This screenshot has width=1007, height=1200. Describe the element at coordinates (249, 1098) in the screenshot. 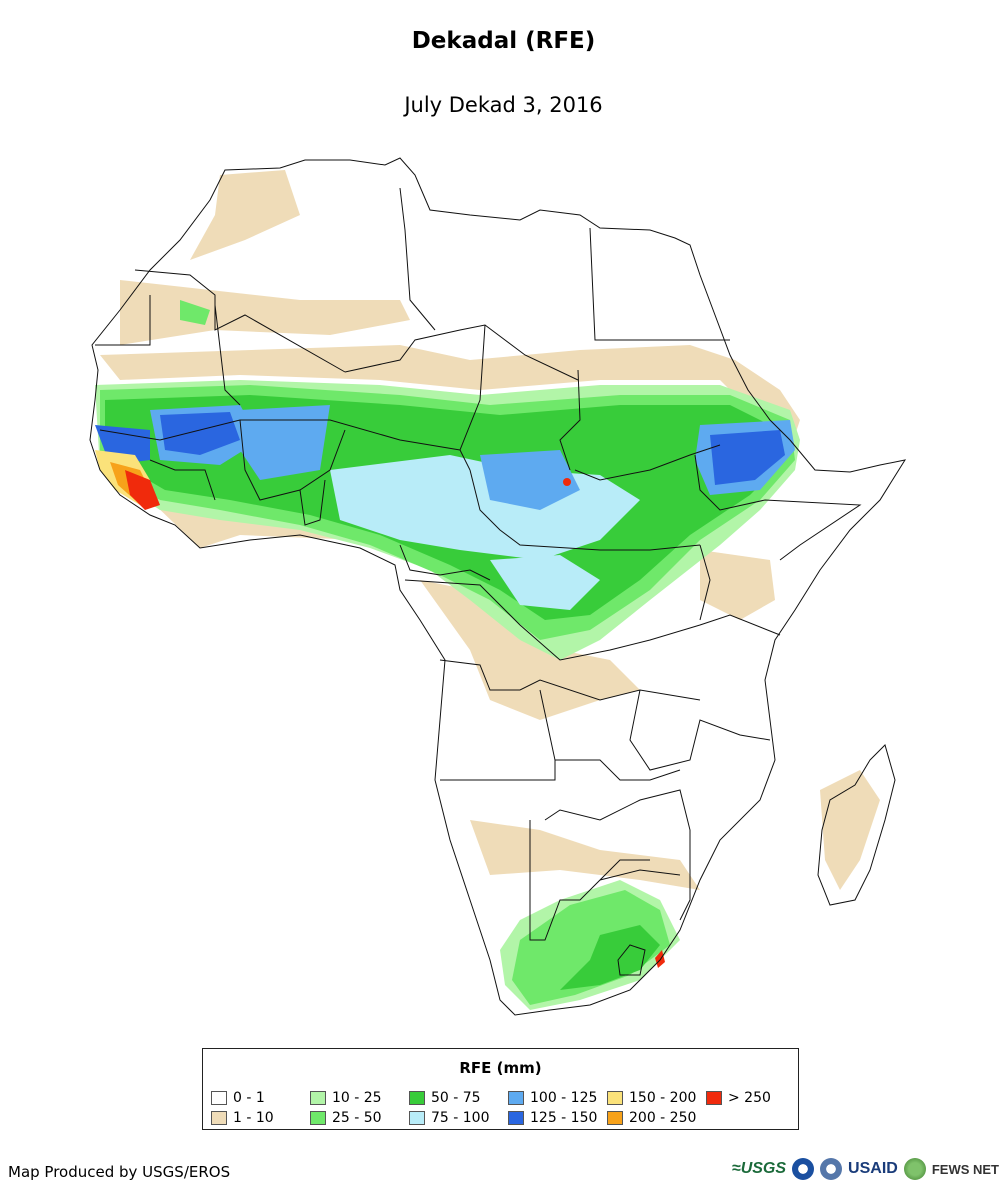

I see `legend-label: 0 - 1` at that location.